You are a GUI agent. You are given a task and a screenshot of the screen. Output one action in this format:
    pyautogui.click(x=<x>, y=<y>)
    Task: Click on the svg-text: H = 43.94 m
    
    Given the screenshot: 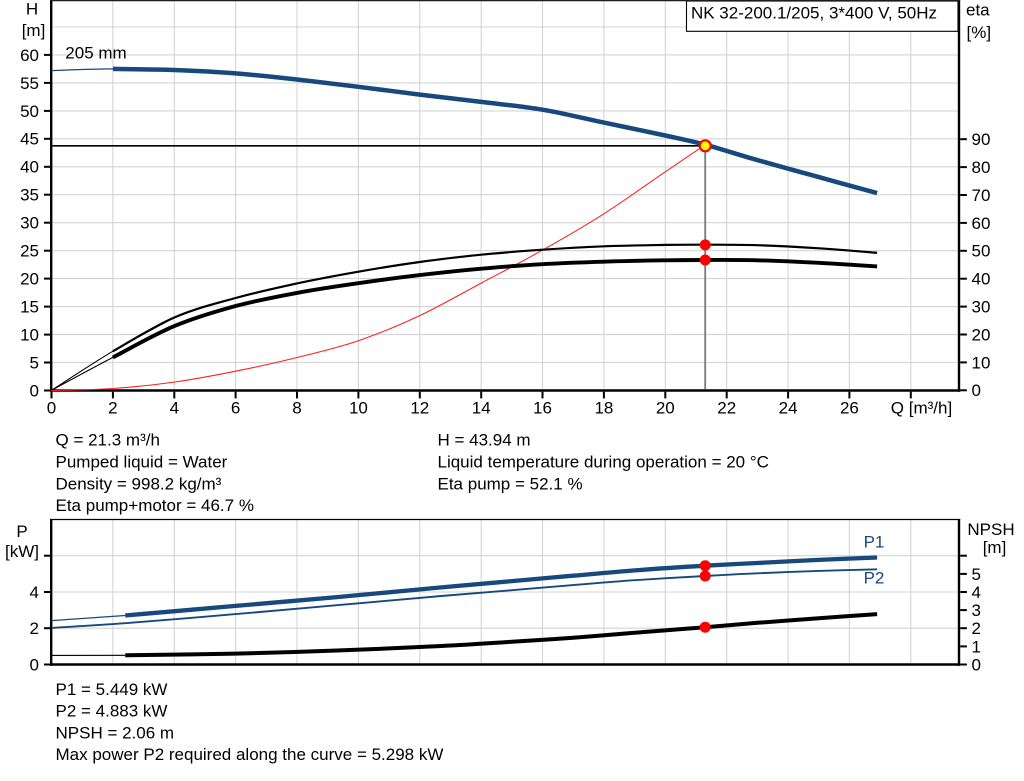 What is the action you would take?
    pyautogui.click(x=484, y=440)
    